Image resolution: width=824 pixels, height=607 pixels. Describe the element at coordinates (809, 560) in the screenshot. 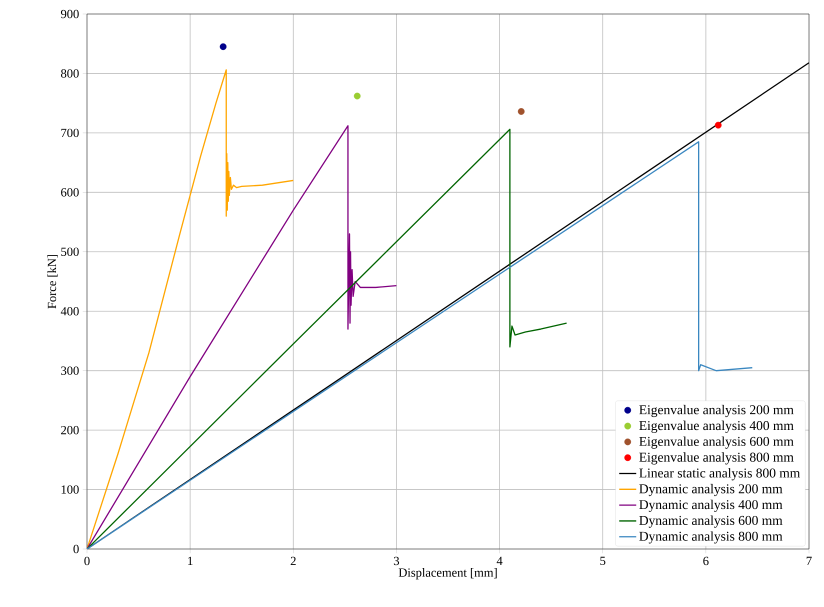

I see `x-tick-label: 7` at that location.